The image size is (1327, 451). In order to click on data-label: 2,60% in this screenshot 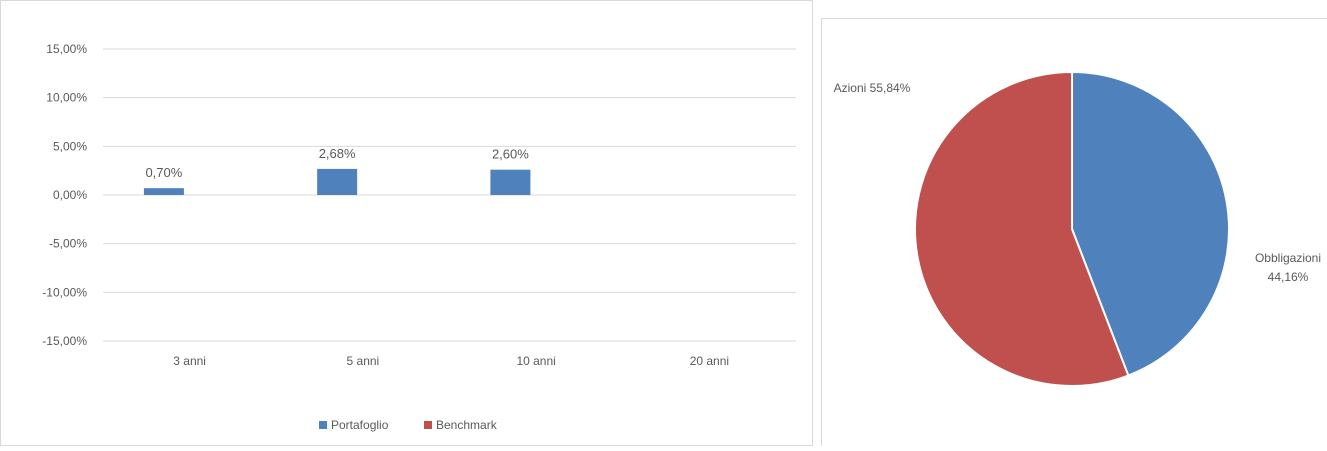, I will do `click(510, 154)`.